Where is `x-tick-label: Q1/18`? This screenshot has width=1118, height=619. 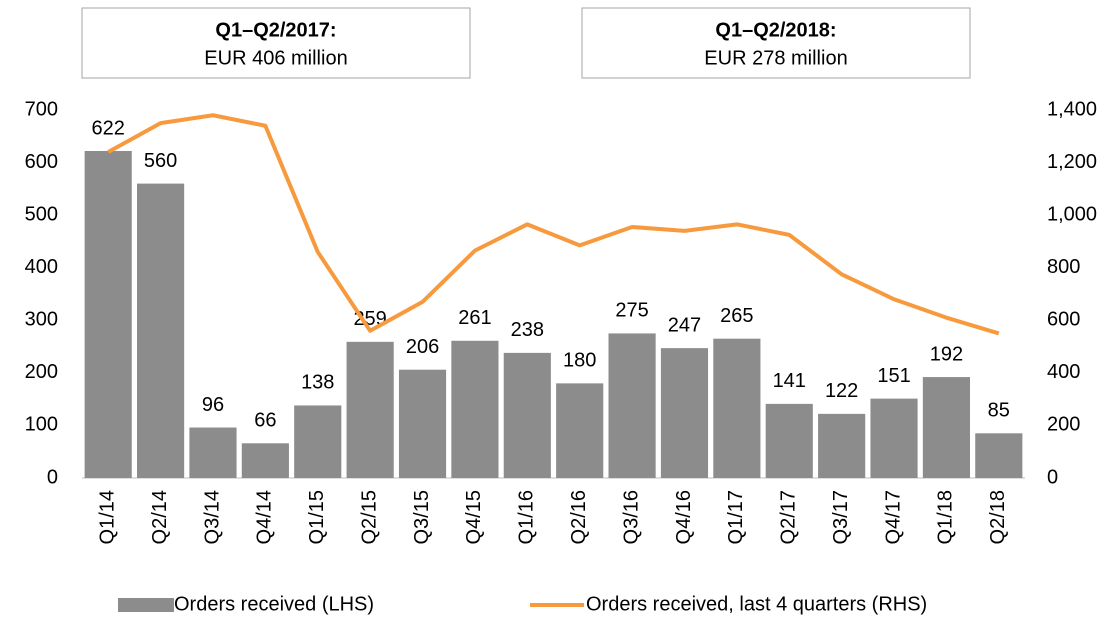 x-tick-label: Q1/18 is located at coordinates (946, 517).